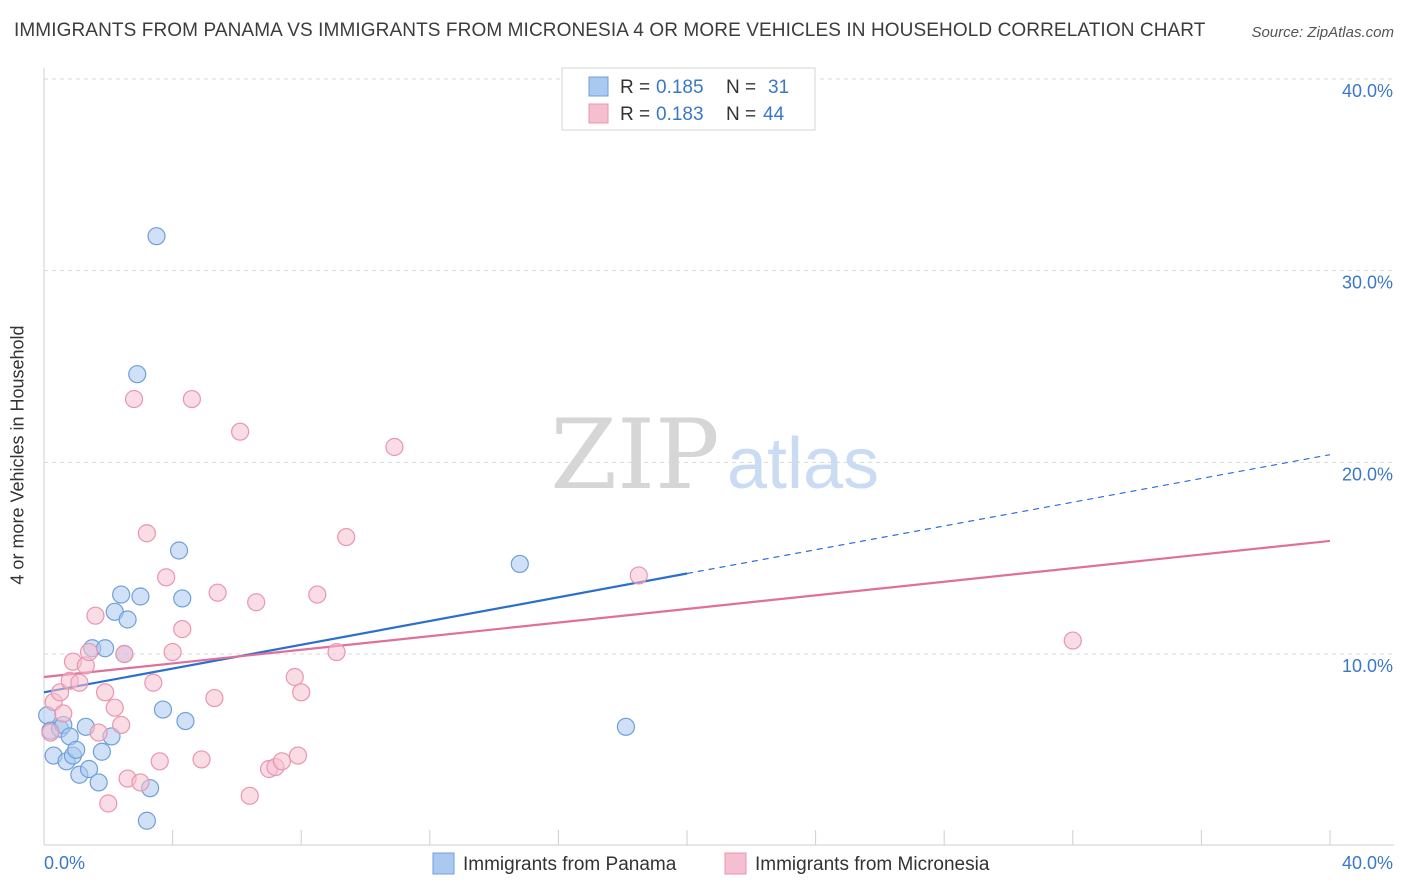 This screenshot has height=892, width=1406. I want to click on bottom-legend-label-micronesia: Immigrants from Micronesia, so click(872, 864).